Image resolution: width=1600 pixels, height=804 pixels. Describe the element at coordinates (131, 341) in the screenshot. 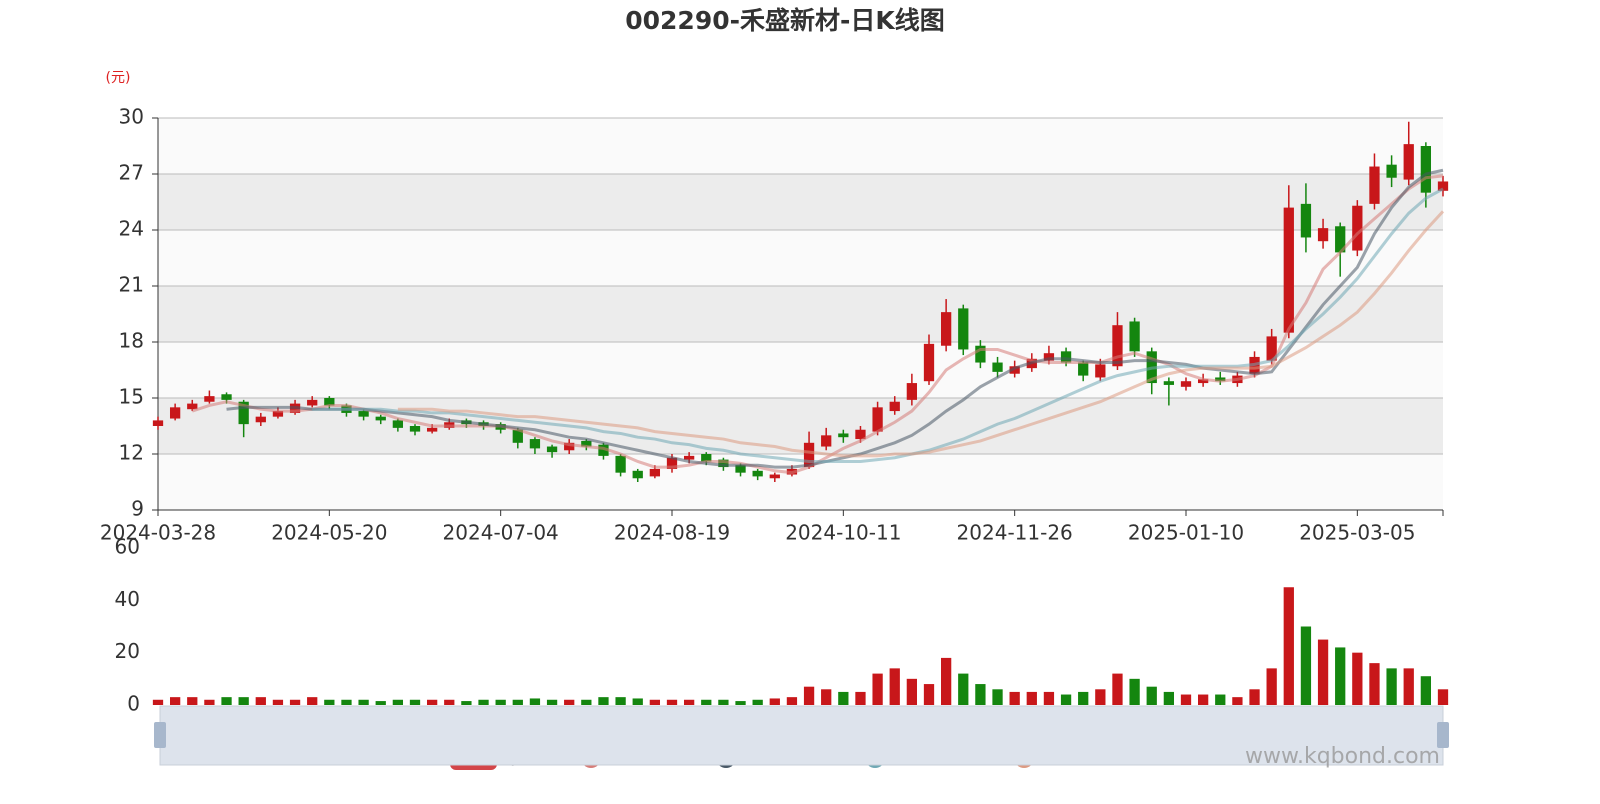

I see `y-tick-label: 18` at that location.